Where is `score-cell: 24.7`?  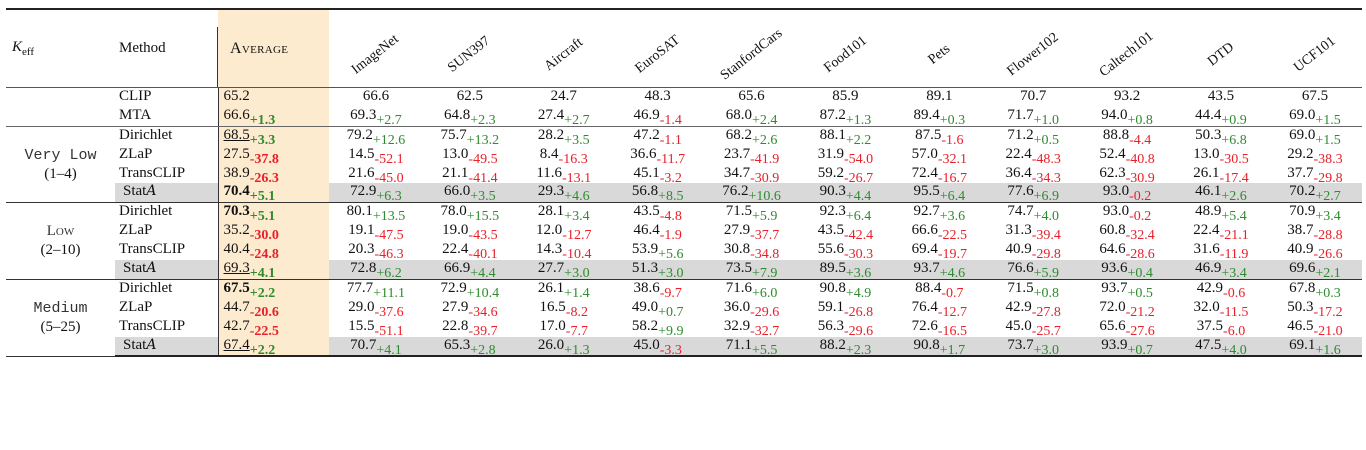 score-cell: 24.7 is located at coordinates (564, 97).